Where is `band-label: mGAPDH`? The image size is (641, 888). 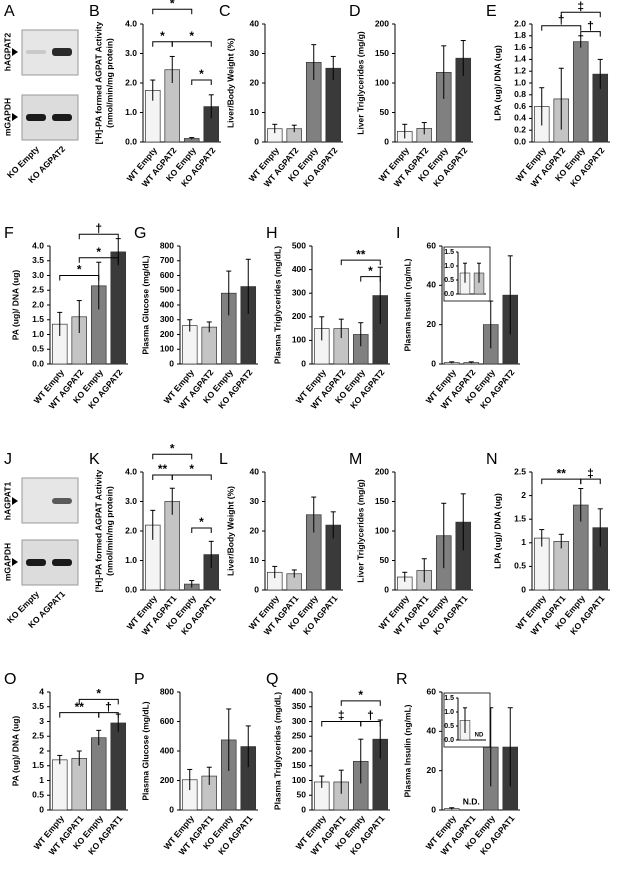 band-label: mGAPDH is located at coordinates (7, 562).